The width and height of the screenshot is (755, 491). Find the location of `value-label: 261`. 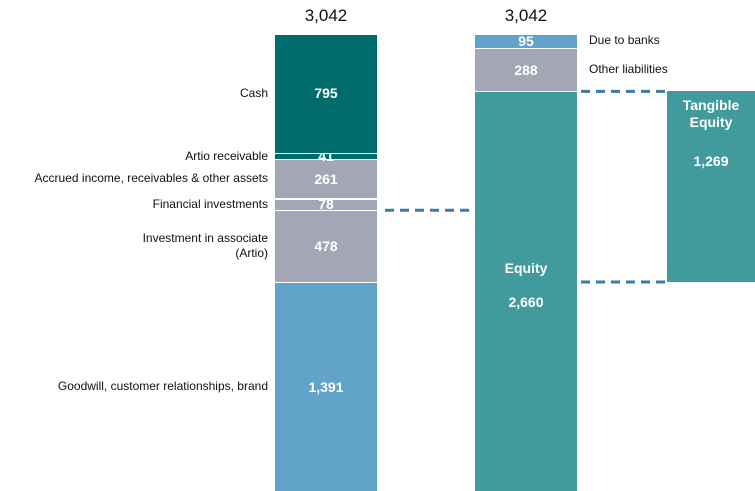

value-label: 261 is located at coordinates (326, 178).